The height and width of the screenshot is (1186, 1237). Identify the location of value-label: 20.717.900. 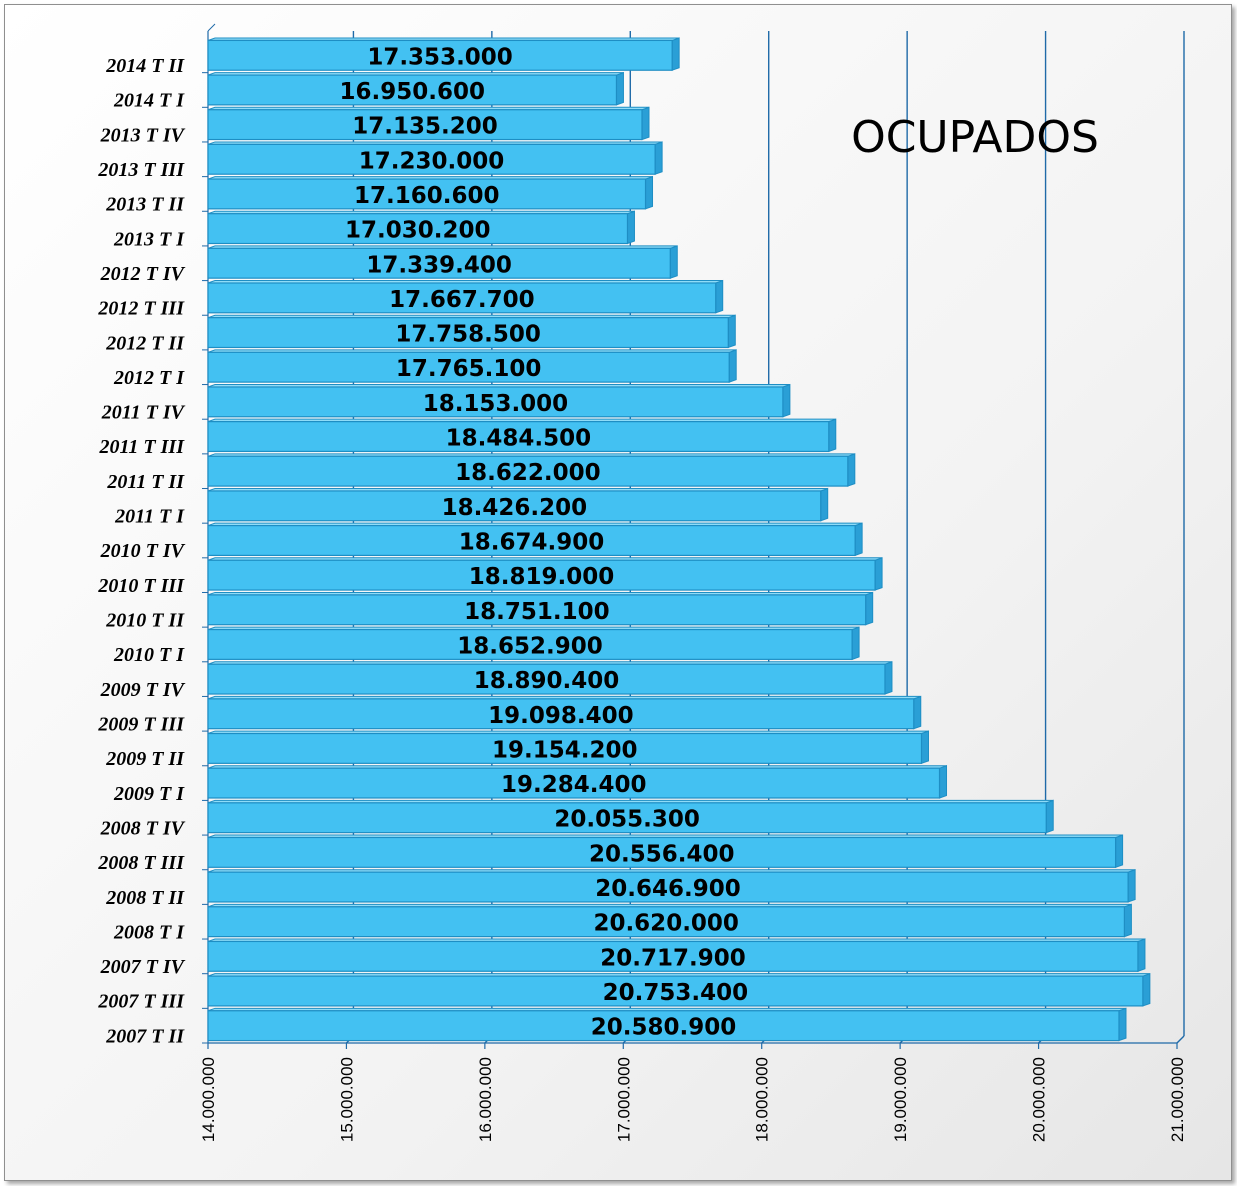
(673, 958).